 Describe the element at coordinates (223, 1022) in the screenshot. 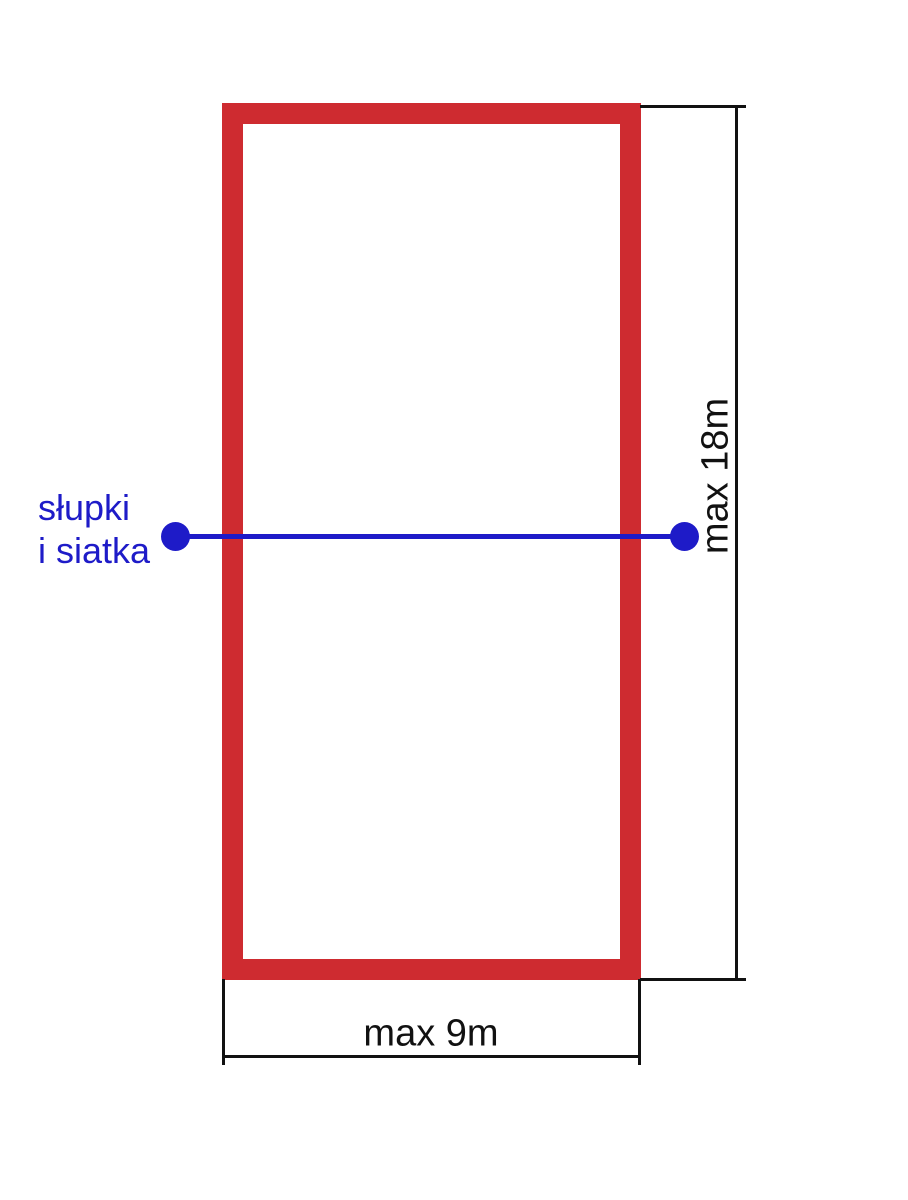

I see `width-dimension-tick-left` at that location.